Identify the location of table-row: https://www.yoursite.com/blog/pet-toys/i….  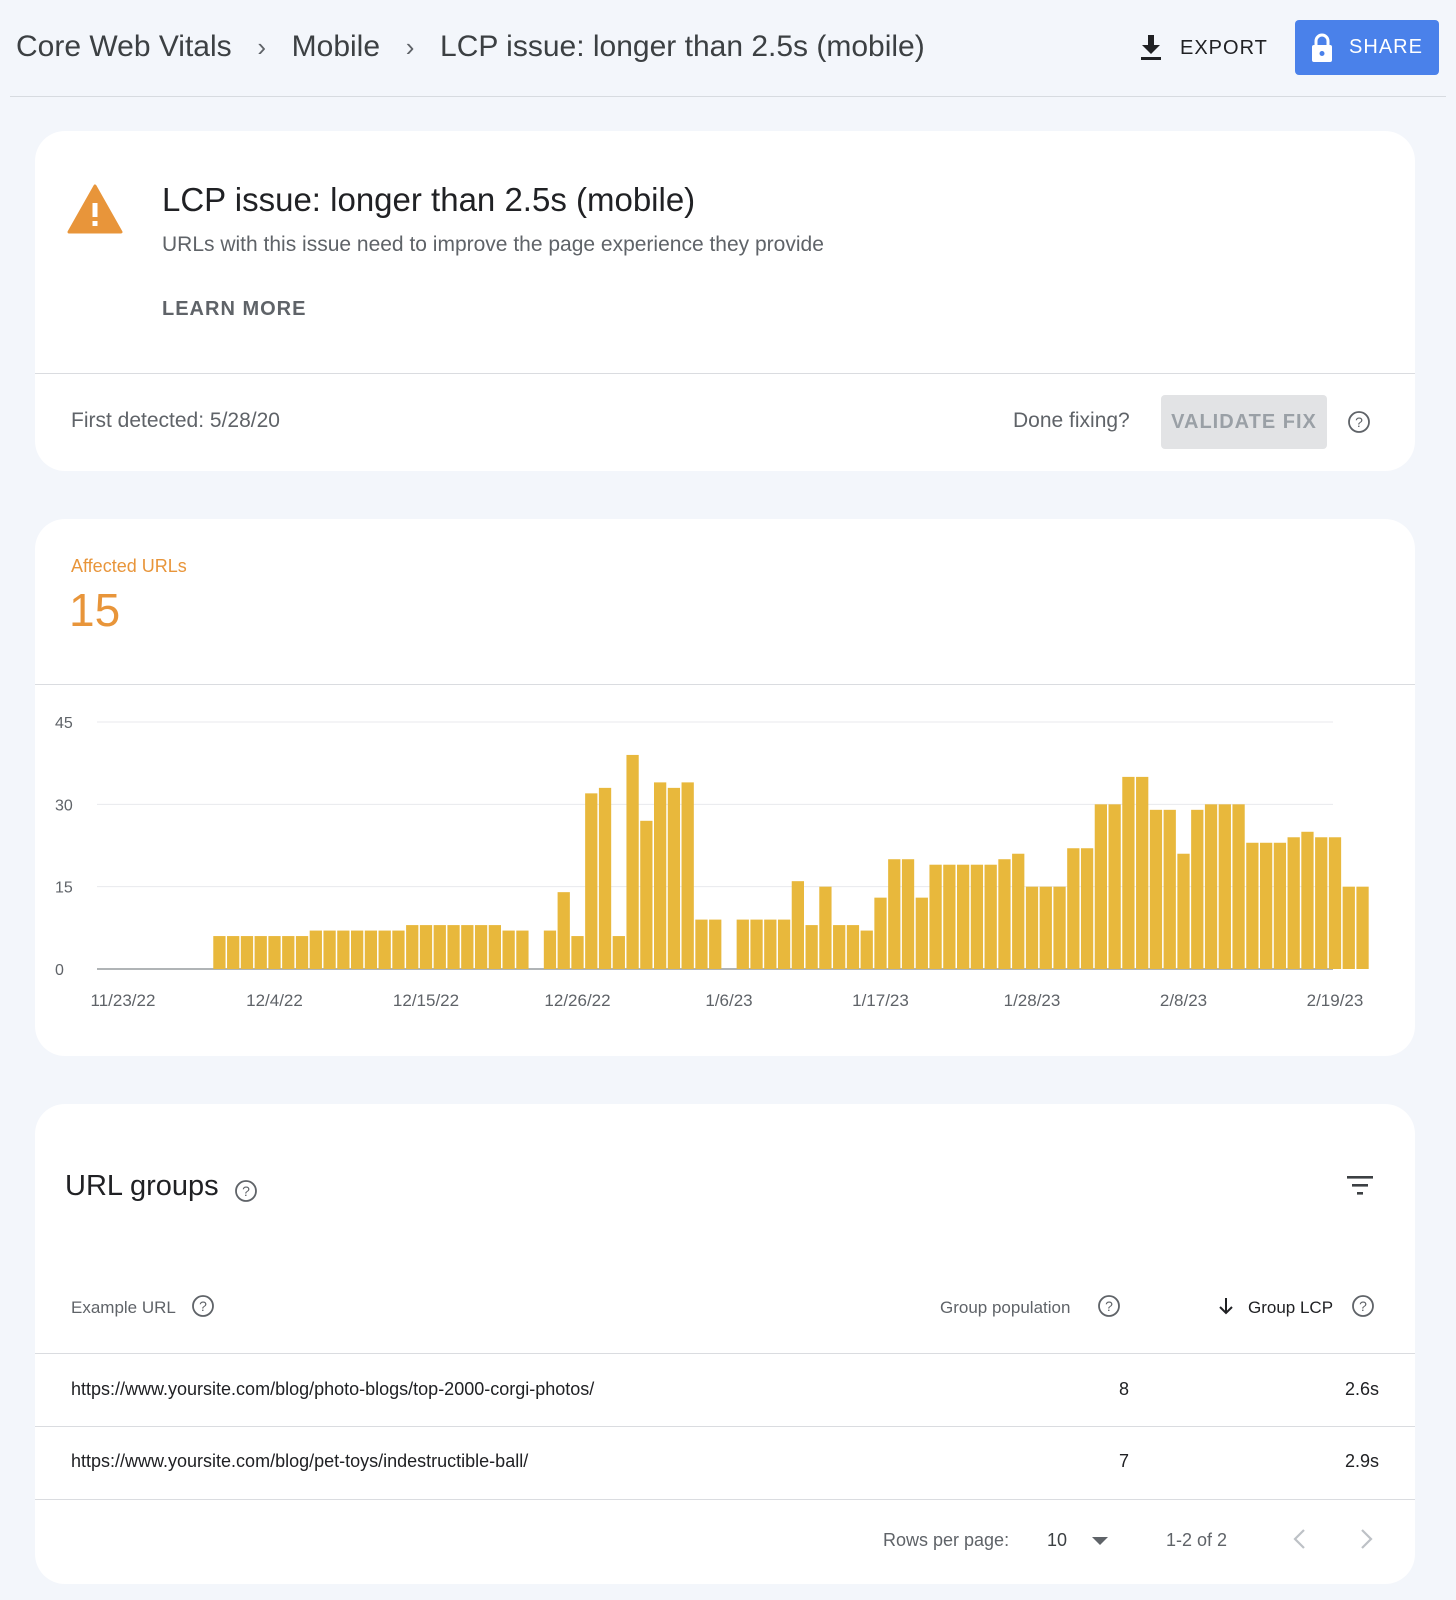
(725, 1463).